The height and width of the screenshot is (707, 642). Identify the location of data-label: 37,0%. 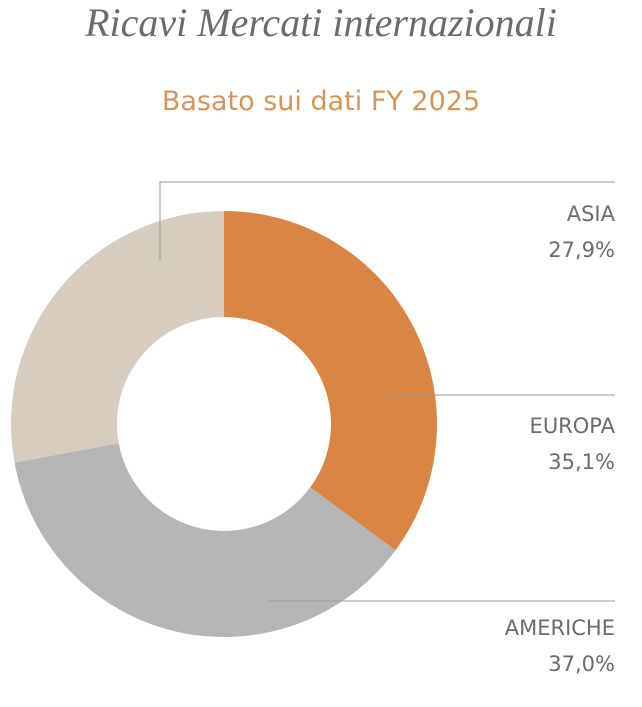
(581, 664).